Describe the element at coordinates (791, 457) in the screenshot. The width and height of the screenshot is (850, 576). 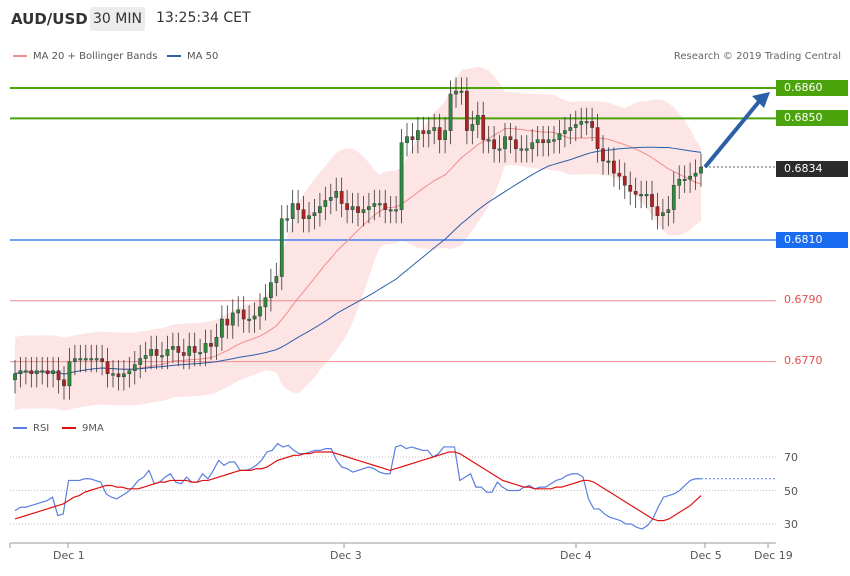
I see `rsi-tick-70: 70` at that location.